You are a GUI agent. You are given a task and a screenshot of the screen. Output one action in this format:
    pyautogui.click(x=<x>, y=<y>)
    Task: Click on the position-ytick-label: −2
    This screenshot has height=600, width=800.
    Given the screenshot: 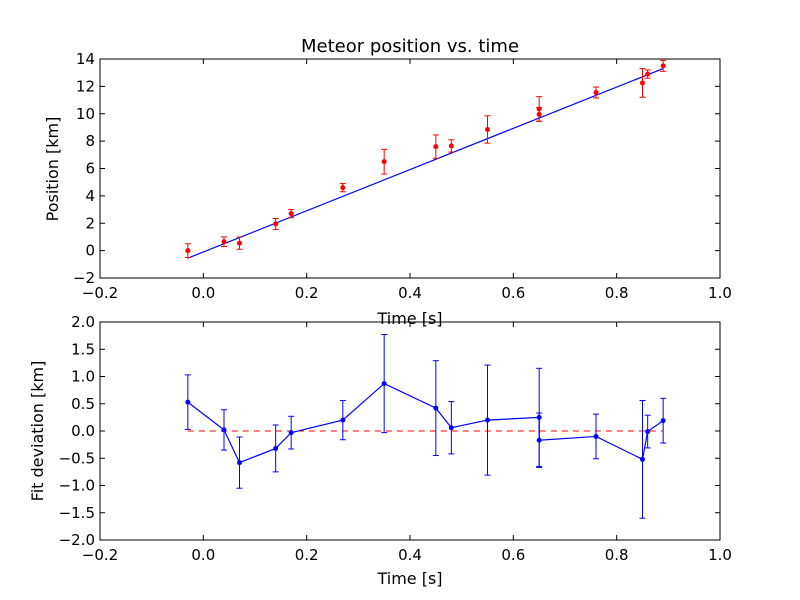 What is the action you would take?
    pyautogui.click(x=84, y=278)
    